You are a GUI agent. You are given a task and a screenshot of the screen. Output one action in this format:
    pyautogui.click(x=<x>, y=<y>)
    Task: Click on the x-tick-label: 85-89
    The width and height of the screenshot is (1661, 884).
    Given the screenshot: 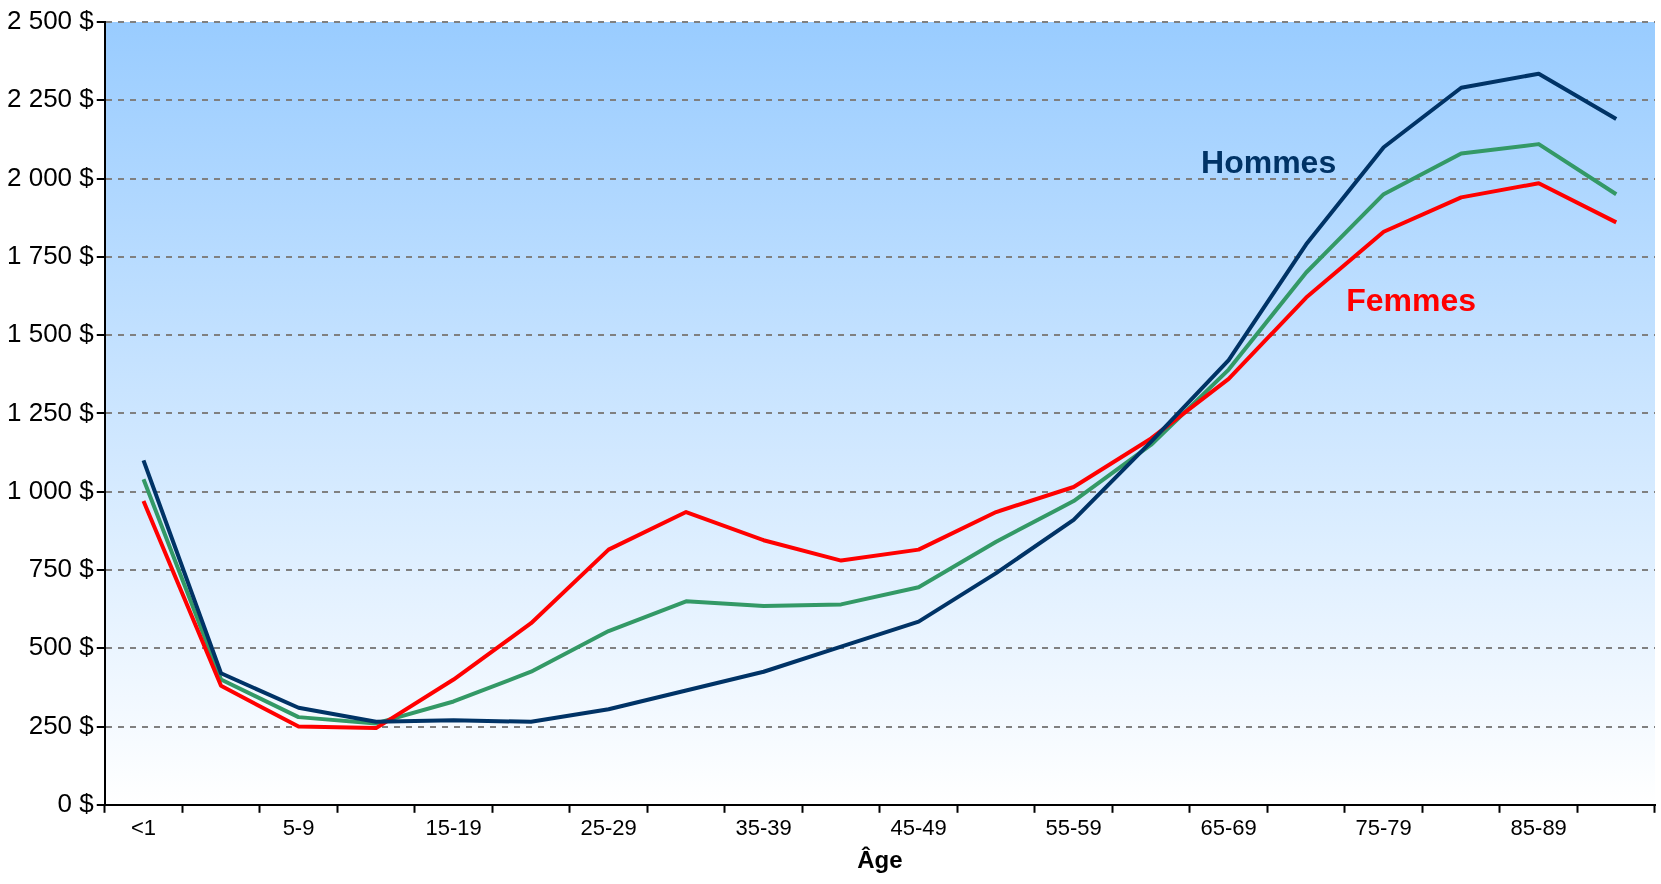 What is the action you would take?
    pyautogui.click(x=1538, y=828)
    